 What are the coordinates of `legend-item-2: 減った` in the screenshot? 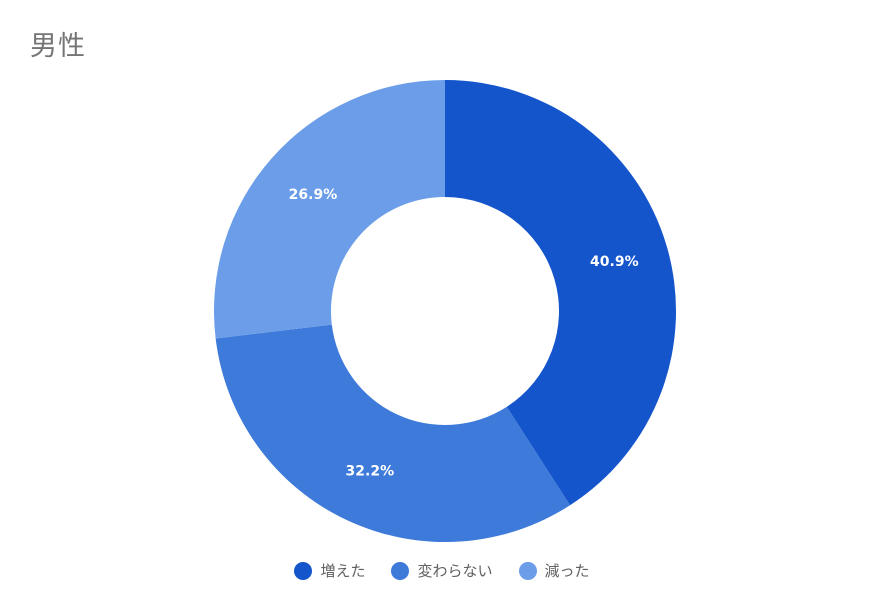 It's located at (554, 570).